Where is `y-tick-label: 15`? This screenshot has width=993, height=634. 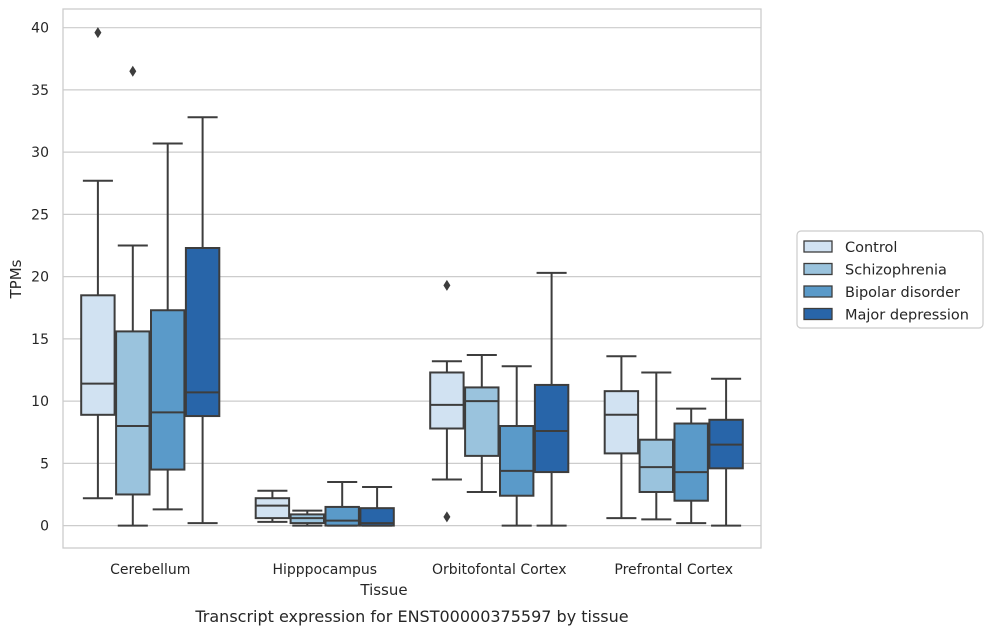
y-tick-label: 15 is located at coordinates (40, 340).